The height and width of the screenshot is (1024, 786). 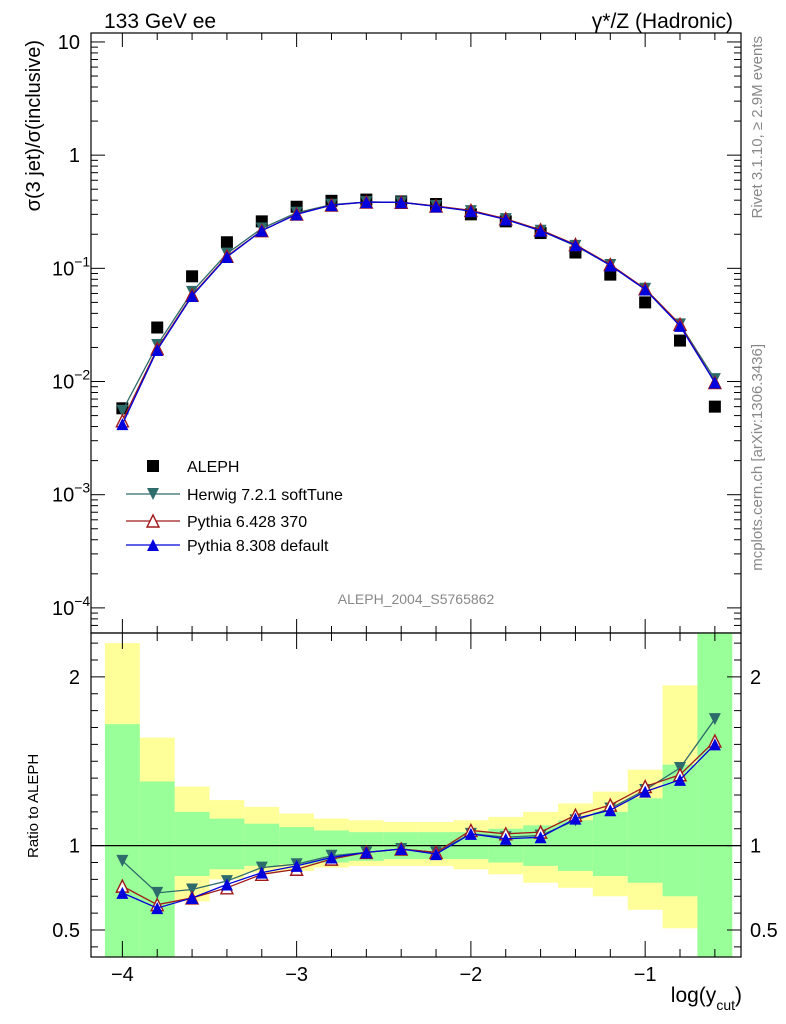 I want to click on ratio-y-tick-label-right: 1, so click(x=755, y=847).